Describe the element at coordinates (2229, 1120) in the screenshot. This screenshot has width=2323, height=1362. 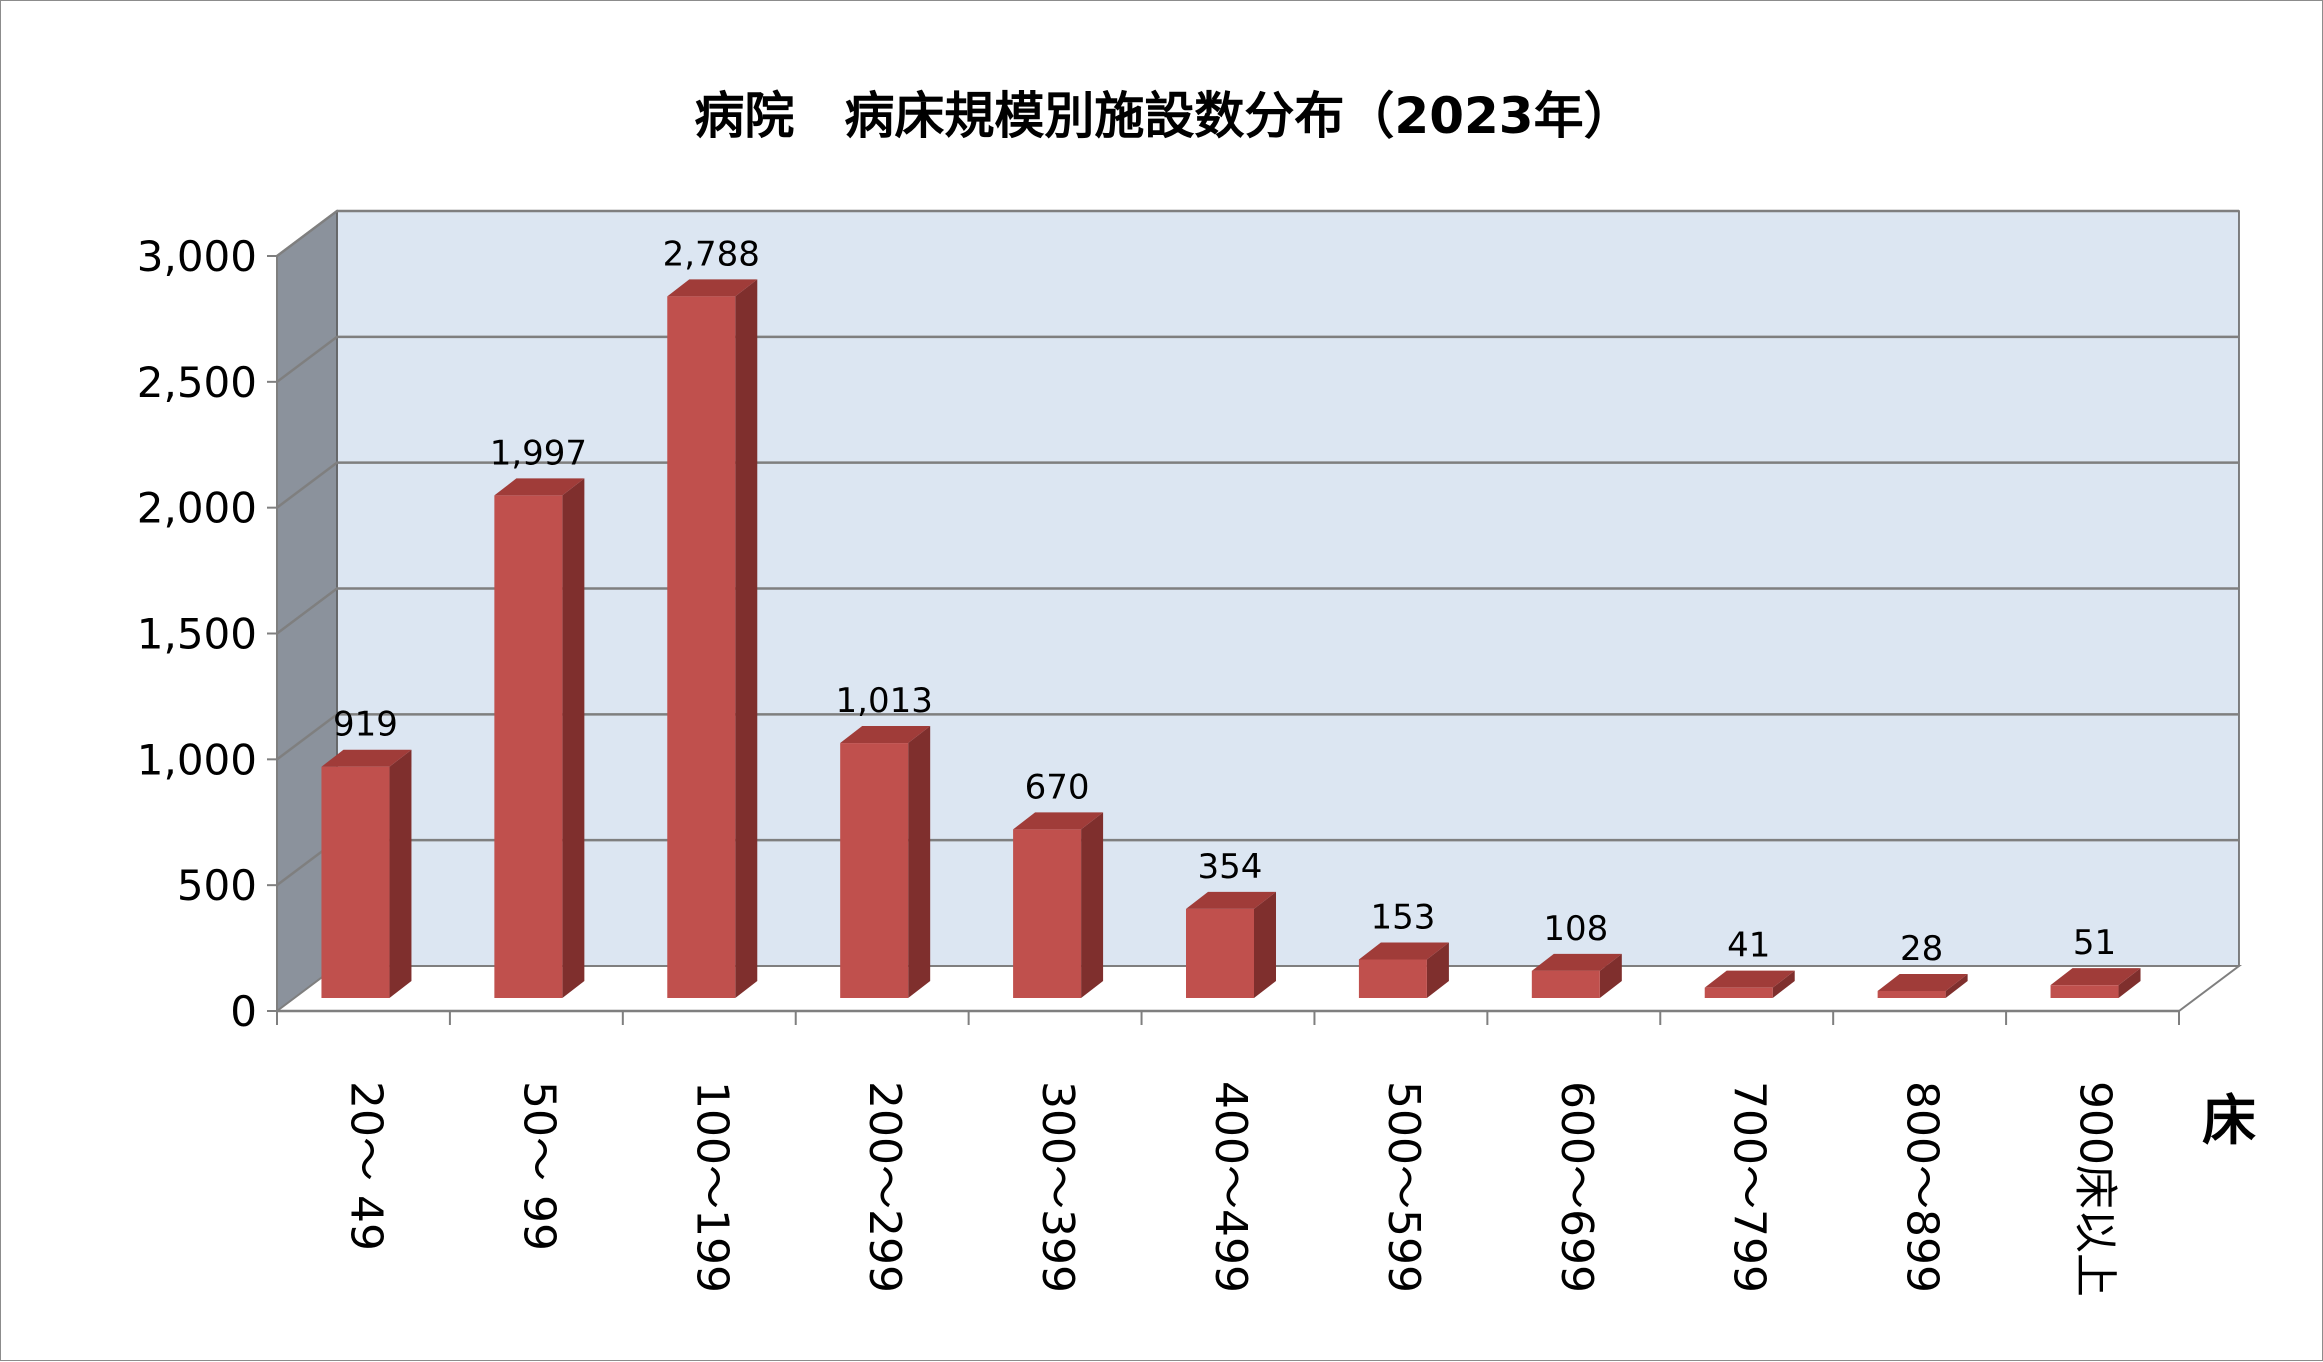
I see `x-axis-unit-label: 床` at that location.